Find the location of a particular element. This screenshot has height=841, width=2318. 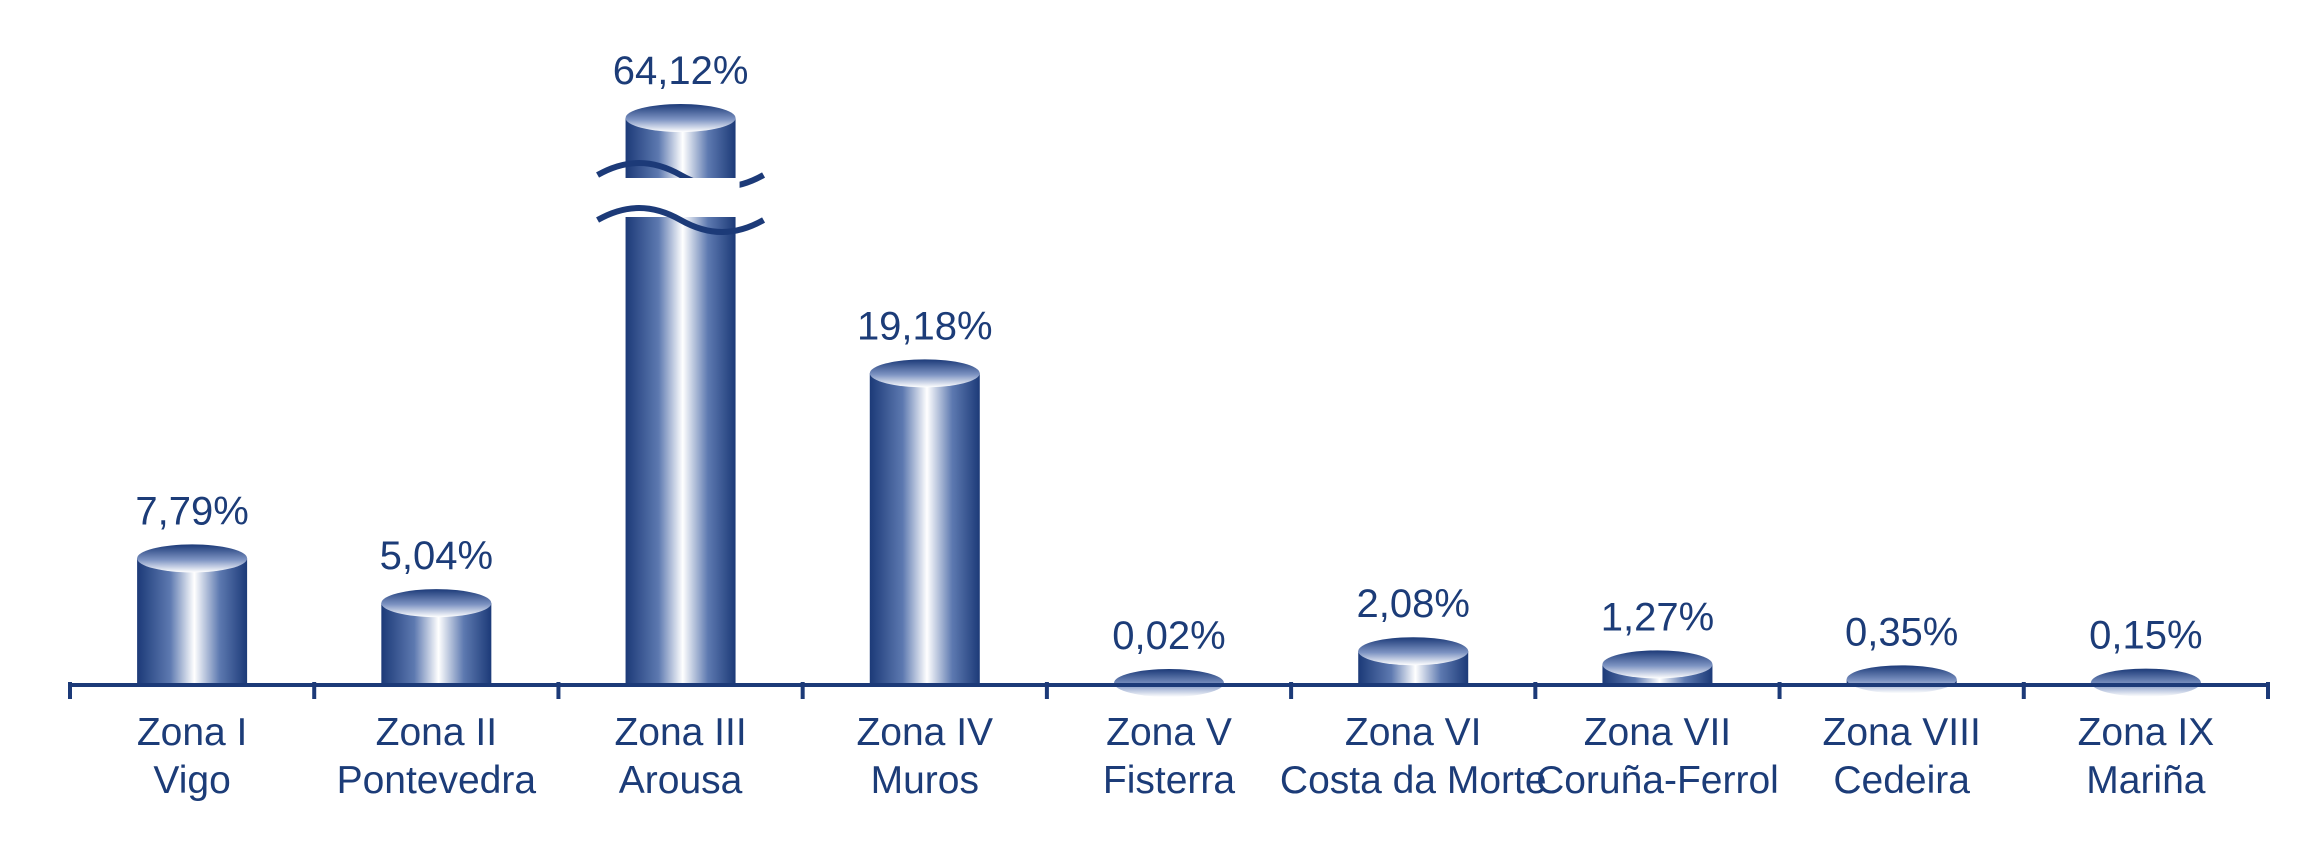

category-label-place: Fisterra is located at coordinates (1169, 780).